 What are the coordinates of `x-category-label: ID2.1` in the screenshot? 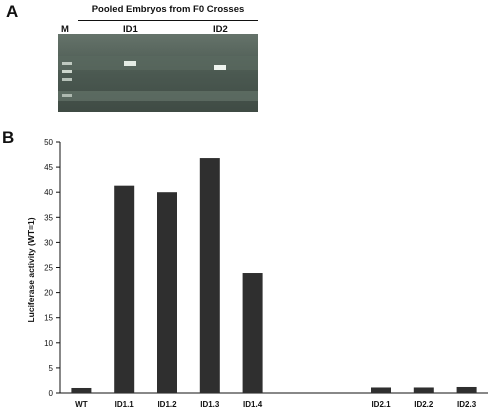 It's located at (381, 404).